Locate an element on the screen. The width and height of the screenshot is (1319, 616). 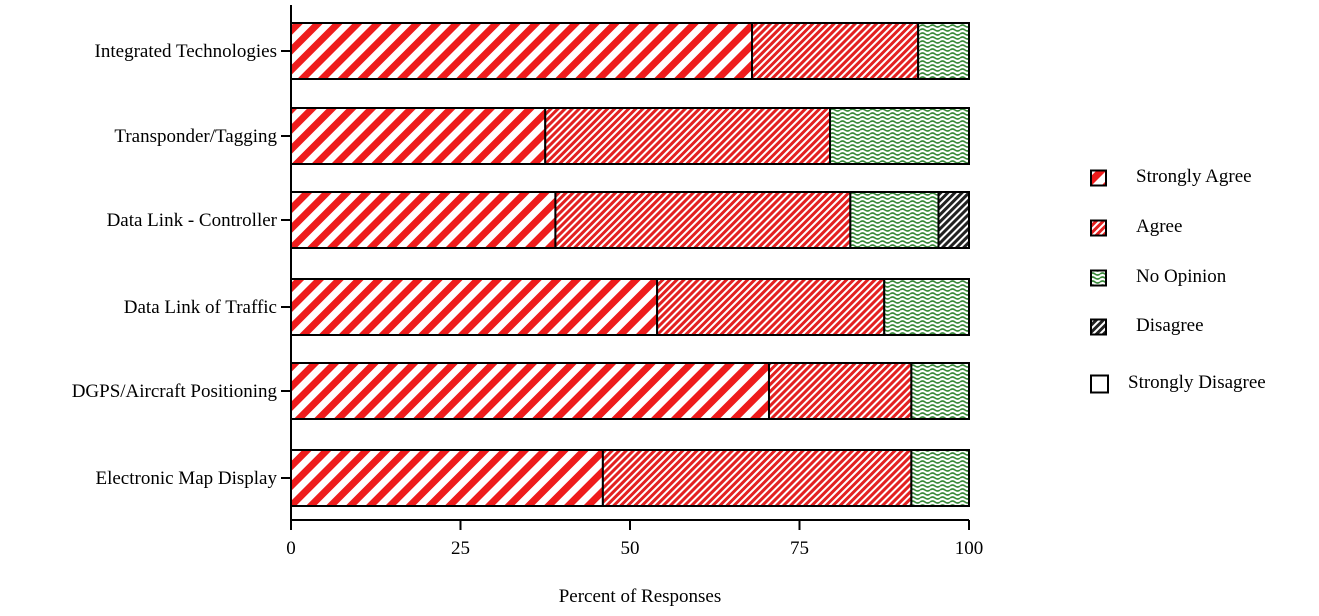
legend-label: Agree is located at coordinates (1159, 226).